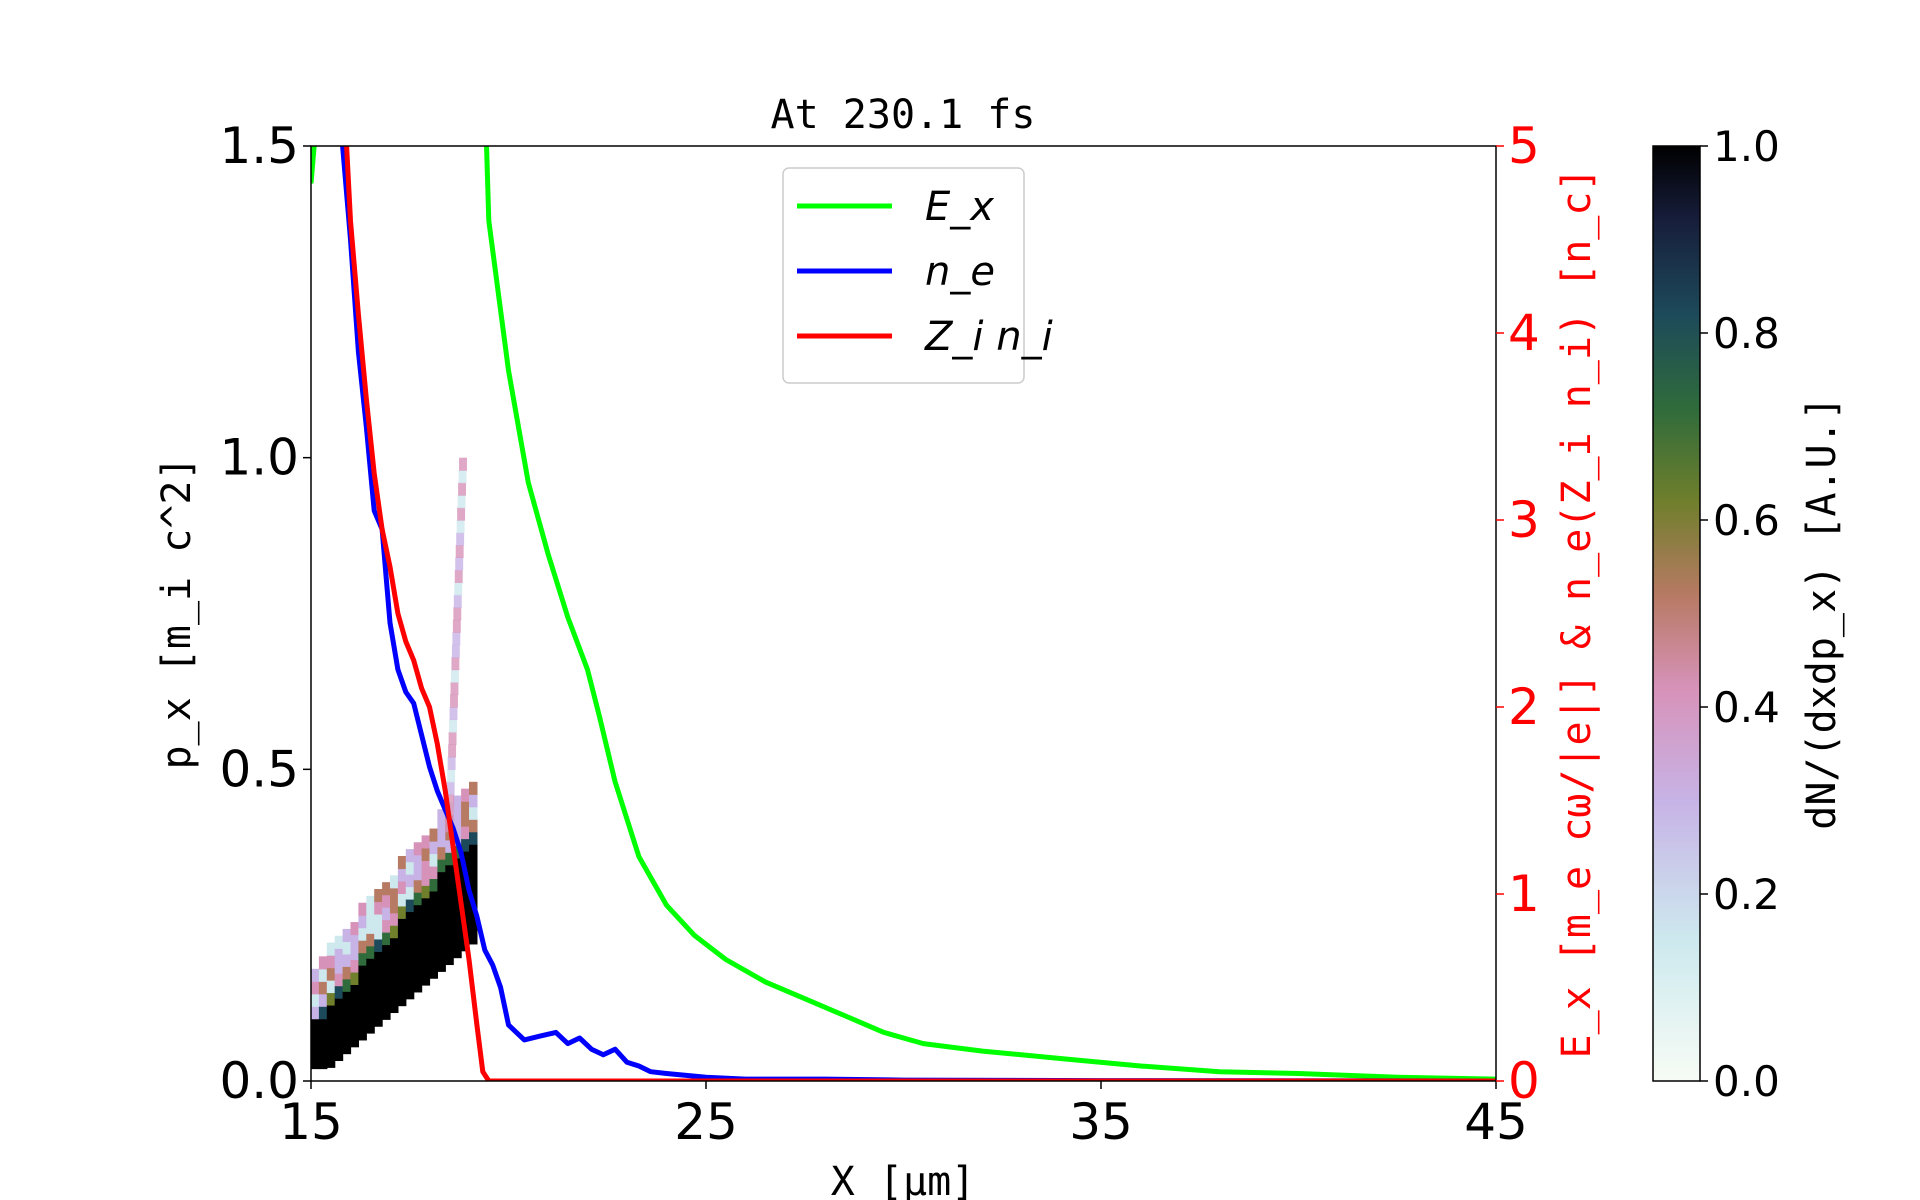 The image size is (1920, 1200). I want to click on legend: E_x n_e Z_i n_i, so click(918, 275).